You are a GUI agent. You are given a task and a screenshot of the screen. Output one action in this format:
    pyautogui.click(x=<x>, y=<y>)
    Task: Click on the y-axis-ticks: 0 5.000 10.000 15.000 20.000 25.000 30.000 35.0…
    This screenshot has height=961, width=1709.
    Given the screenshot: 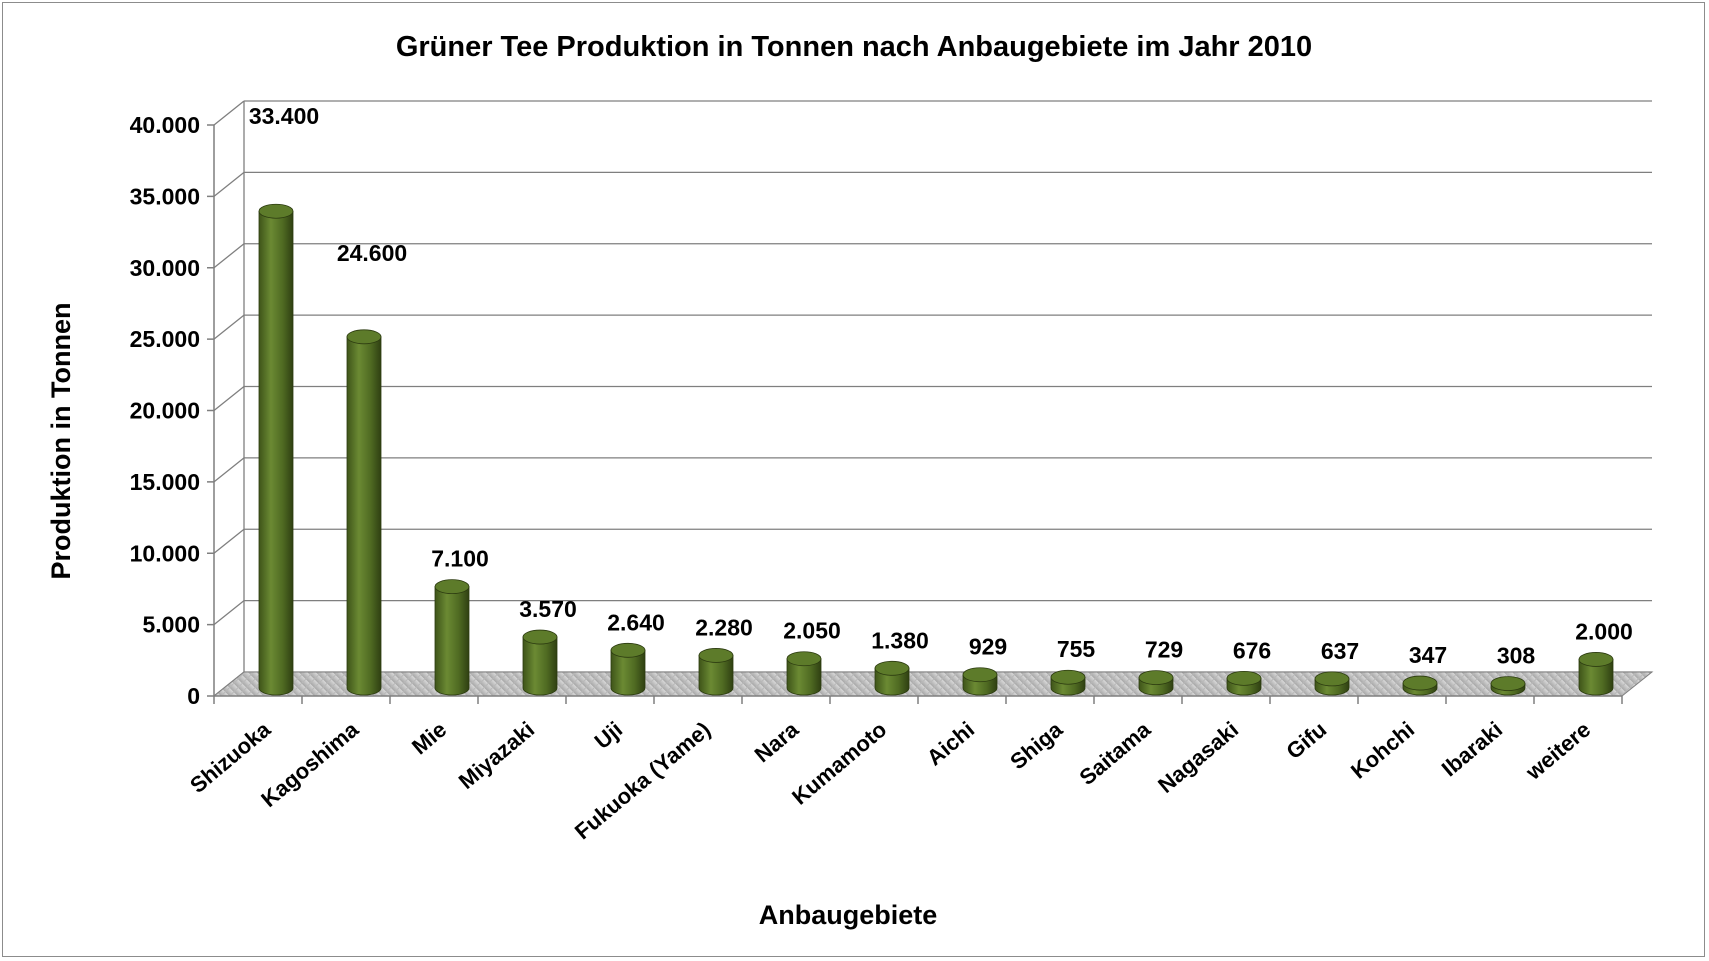 What is the action you would take?
    pyautogui.click(x=172, y=410)
    